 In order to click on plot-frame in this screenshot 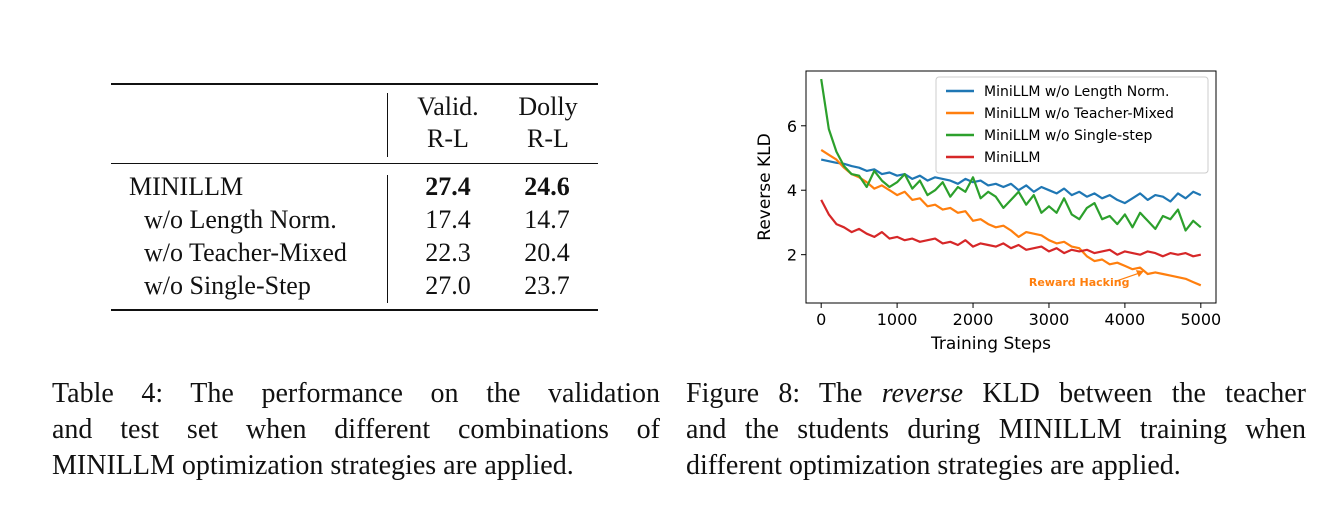, I will do `click(1011, 187)`.